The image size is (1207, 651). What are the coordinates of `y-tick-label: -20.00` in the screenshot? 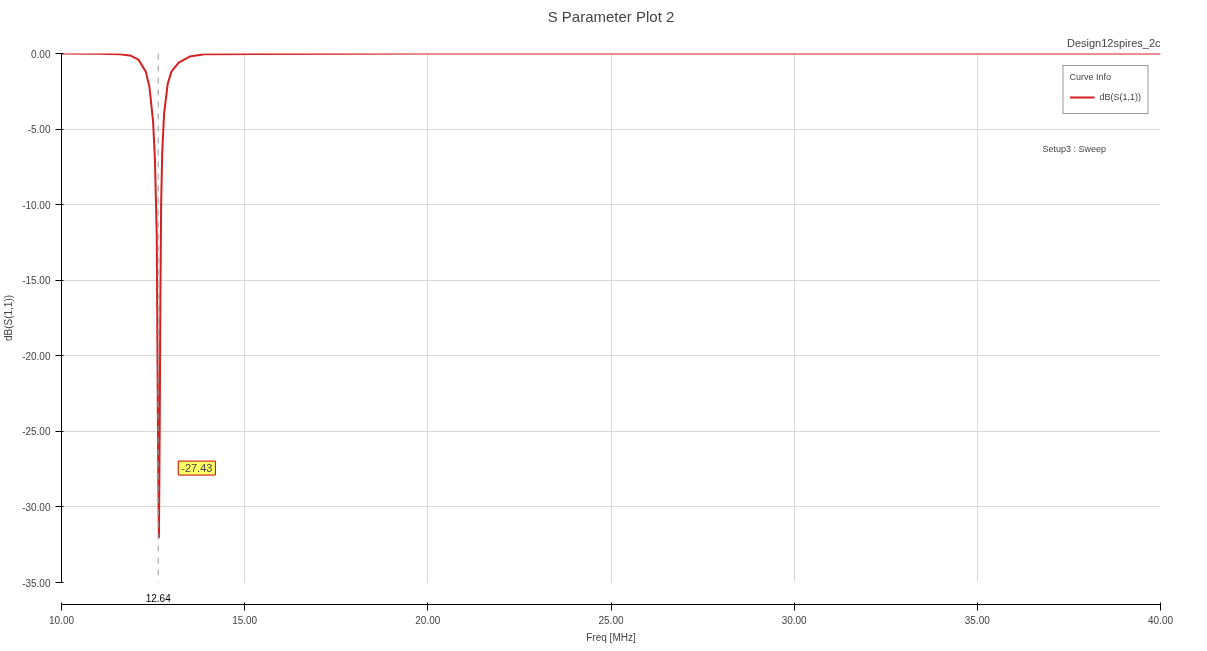 It's located at (36, 356).